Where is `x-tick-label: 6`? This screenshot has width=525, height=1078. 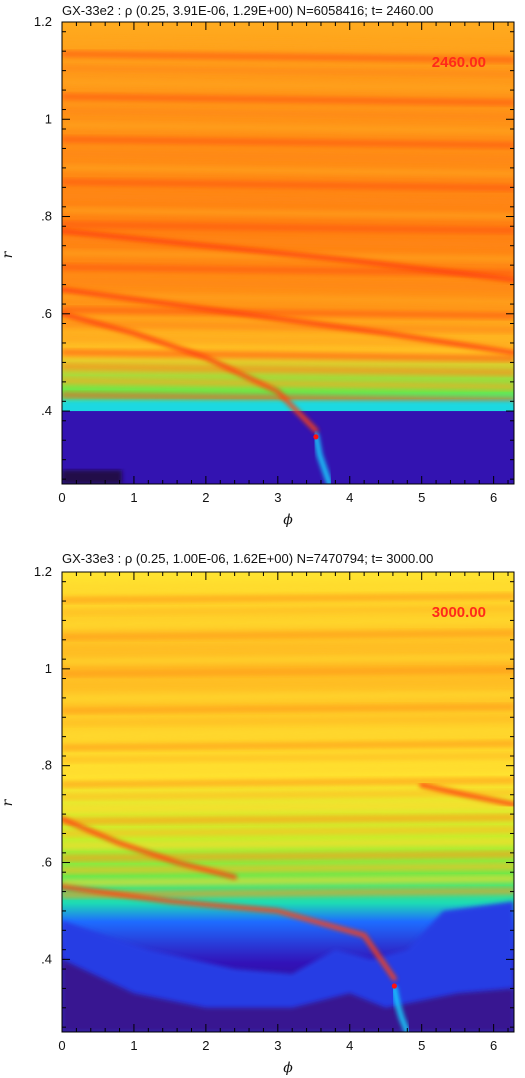 x-tick-label: 6 is located at coordinates (493, 497).